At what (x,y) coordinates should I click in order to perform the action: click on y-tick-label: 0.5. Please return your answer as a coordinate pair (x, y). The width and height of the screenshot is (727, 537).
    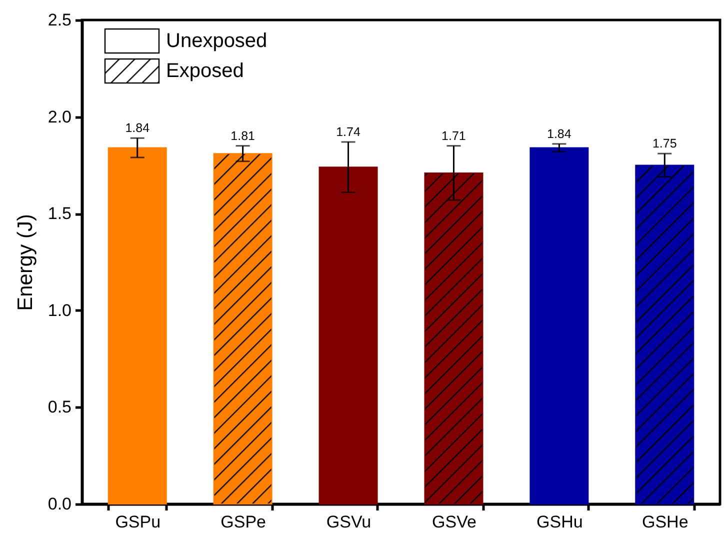
    Looking at the image, I should click on (60, 407).